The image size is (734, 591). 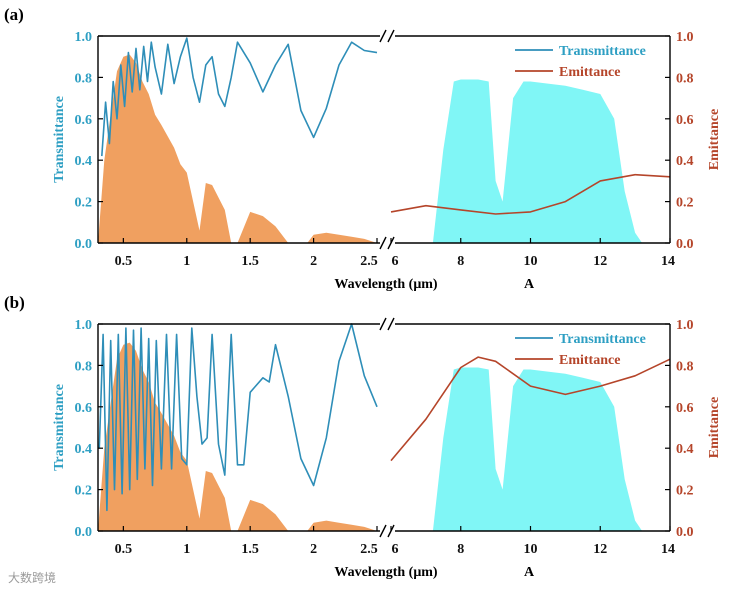 I want to click on watermark-text: 大数跨境, so click(x=32, y=577).